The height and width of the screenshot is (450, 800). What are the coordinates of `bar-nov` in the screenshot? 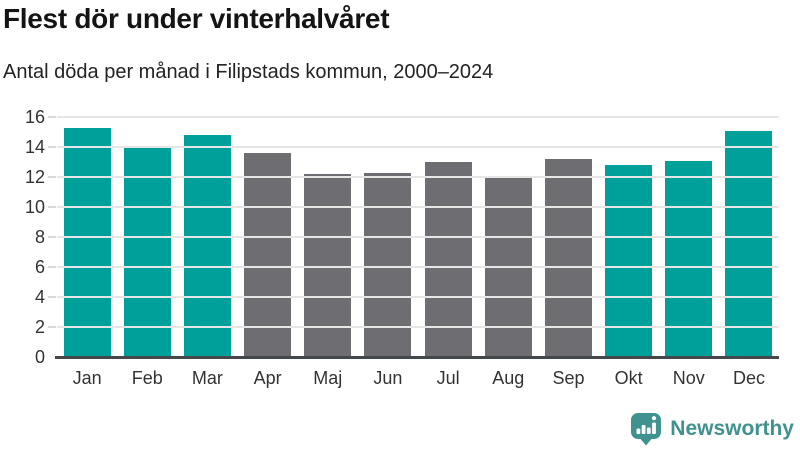 It's located at (689, 258).